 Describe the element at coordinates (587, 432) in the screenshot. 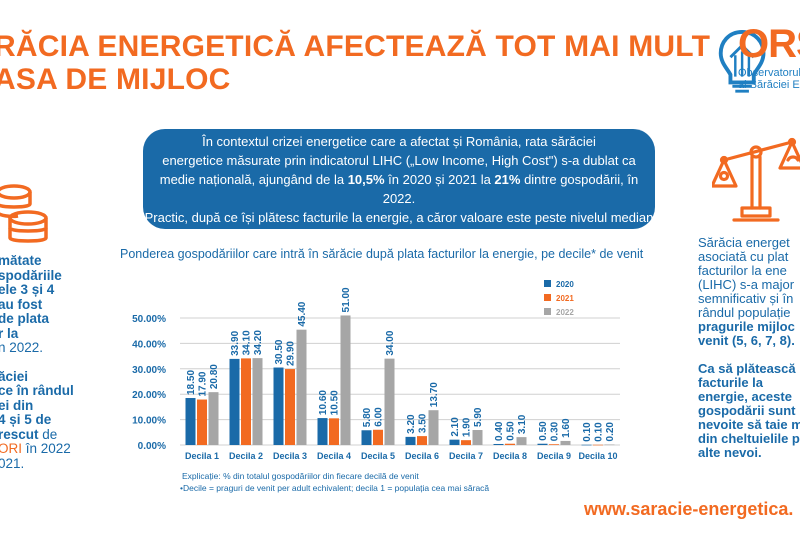

I see `data-label: 0.10` at that location.